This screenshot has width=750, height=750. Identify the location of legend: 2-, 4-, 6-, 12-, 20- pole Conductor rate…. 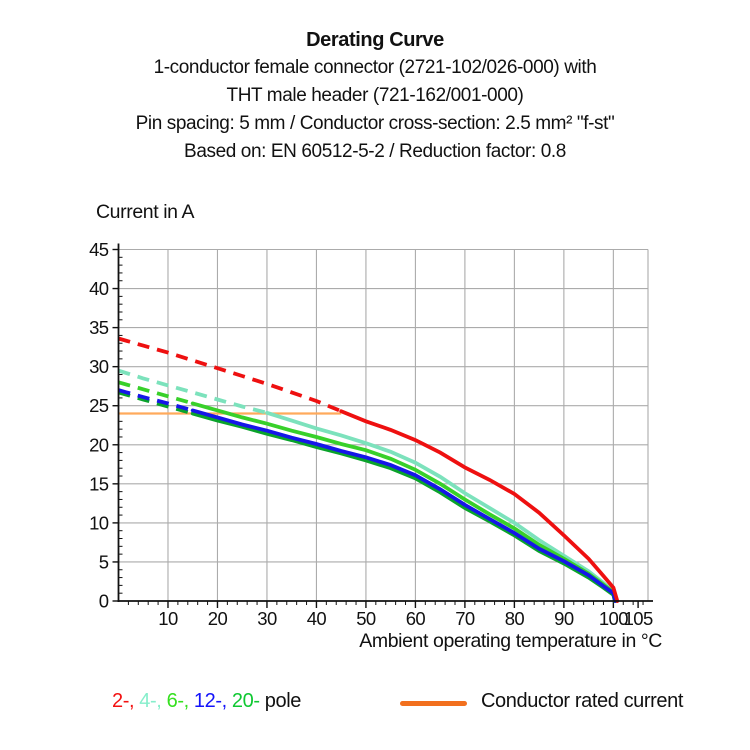
(375, 705).